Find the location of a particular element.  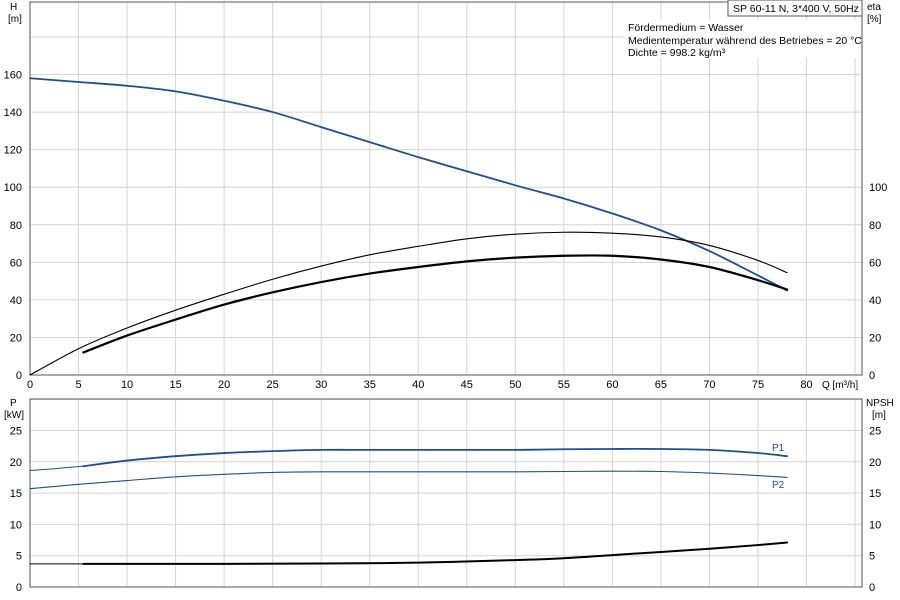

top-left-tick-label-40: 40 is located at coordinates (16, 301).